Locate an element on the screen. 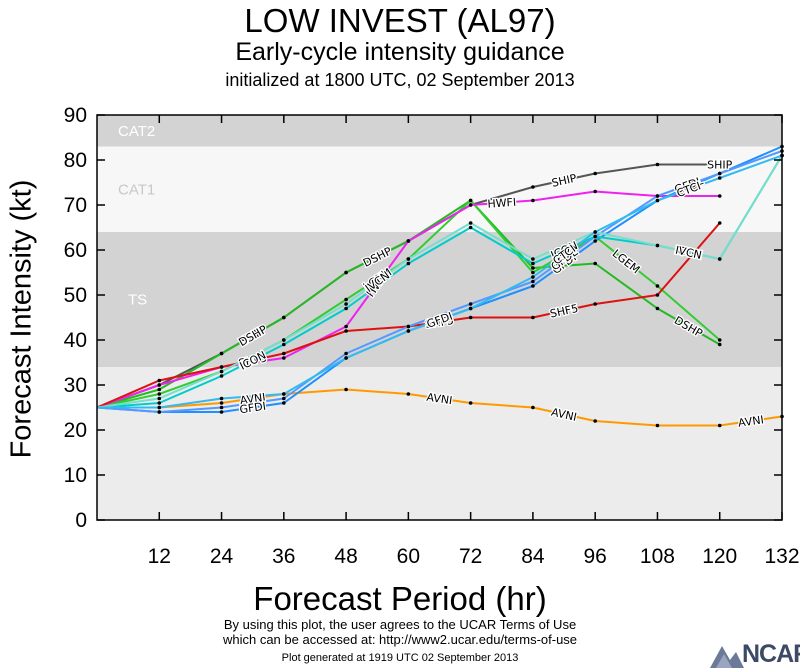 This screenshot has width=800, height=670. ncar-logo-icon is located at coordinates (727, 657).